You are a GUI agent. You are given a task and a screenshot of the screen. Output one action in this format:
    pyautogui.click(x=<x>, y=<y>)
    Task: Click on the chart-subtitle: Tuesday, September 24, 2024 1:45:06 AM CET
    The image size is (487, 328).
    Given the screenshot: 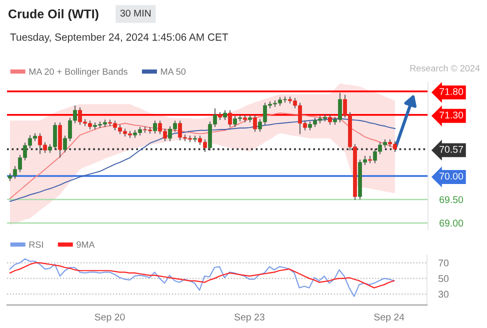 What is the action you would take?
    pyautogui.click(x=119, y=38)
    